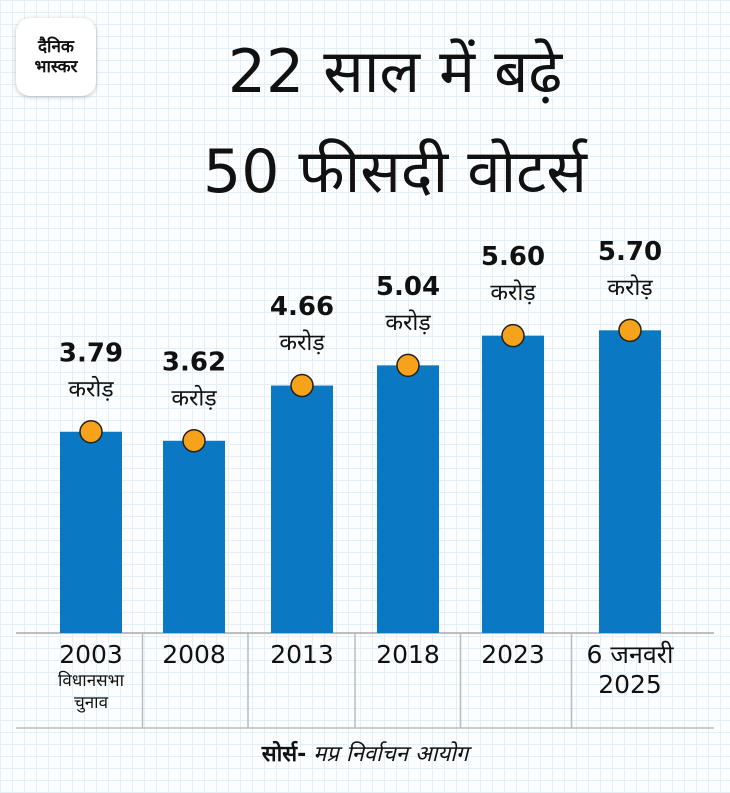 This screenshot has height=793, width=730. I want to click on category: 2013, so click(302, 654).